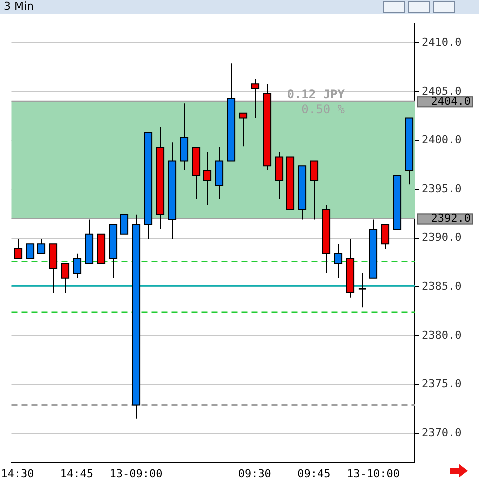  What do you see at coordinates (442, 189) in the screenshot?
I see `y-tick-label: 2395.0` at bounding box center [442, 189].